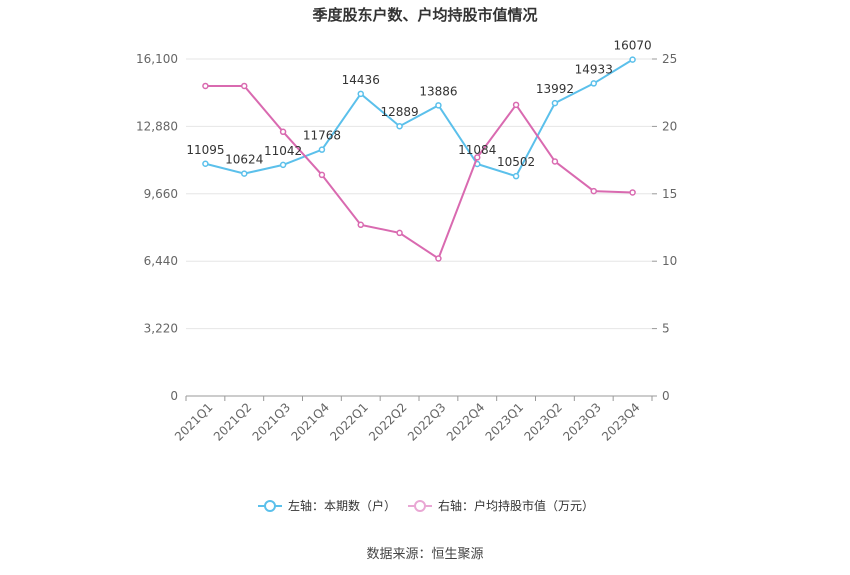  What do you see at coordinates (194, 422) in the screenshot?
I see `x-tick-label: 2021Q1` at bounding box center [194, 422].